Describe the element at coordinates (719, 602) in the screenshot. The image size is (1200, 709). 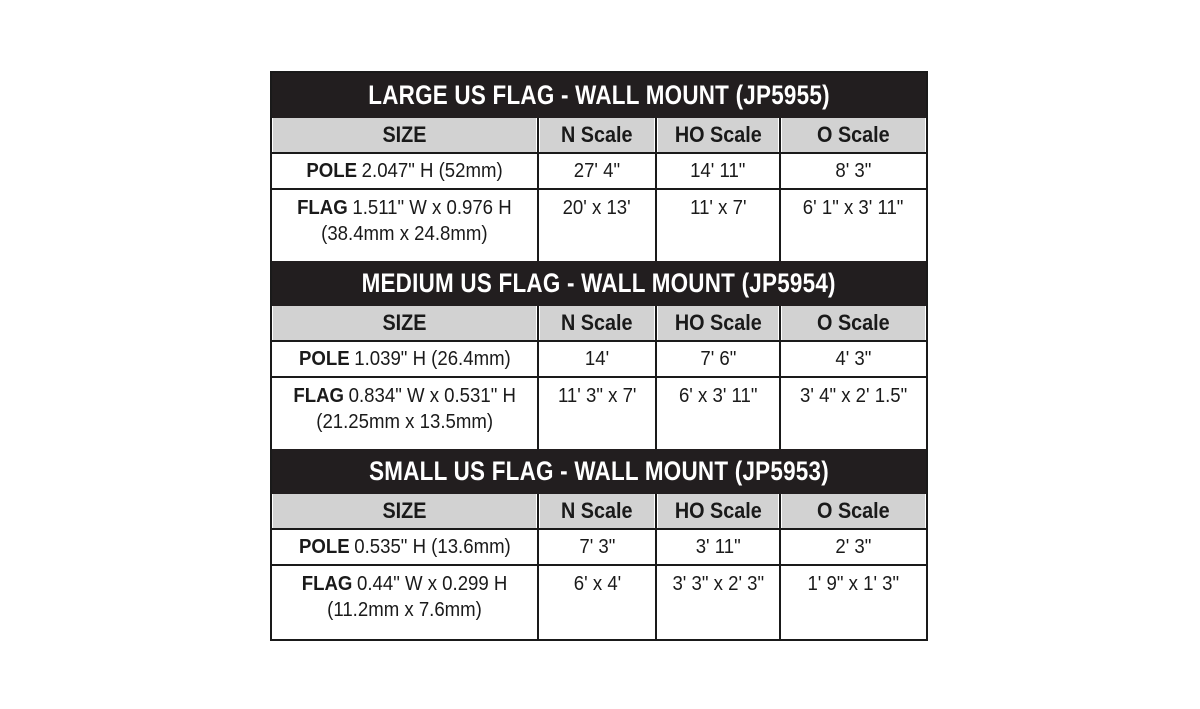
I see `flag-ho-scale-value: 3' 3" x 2' 3"` at that location.